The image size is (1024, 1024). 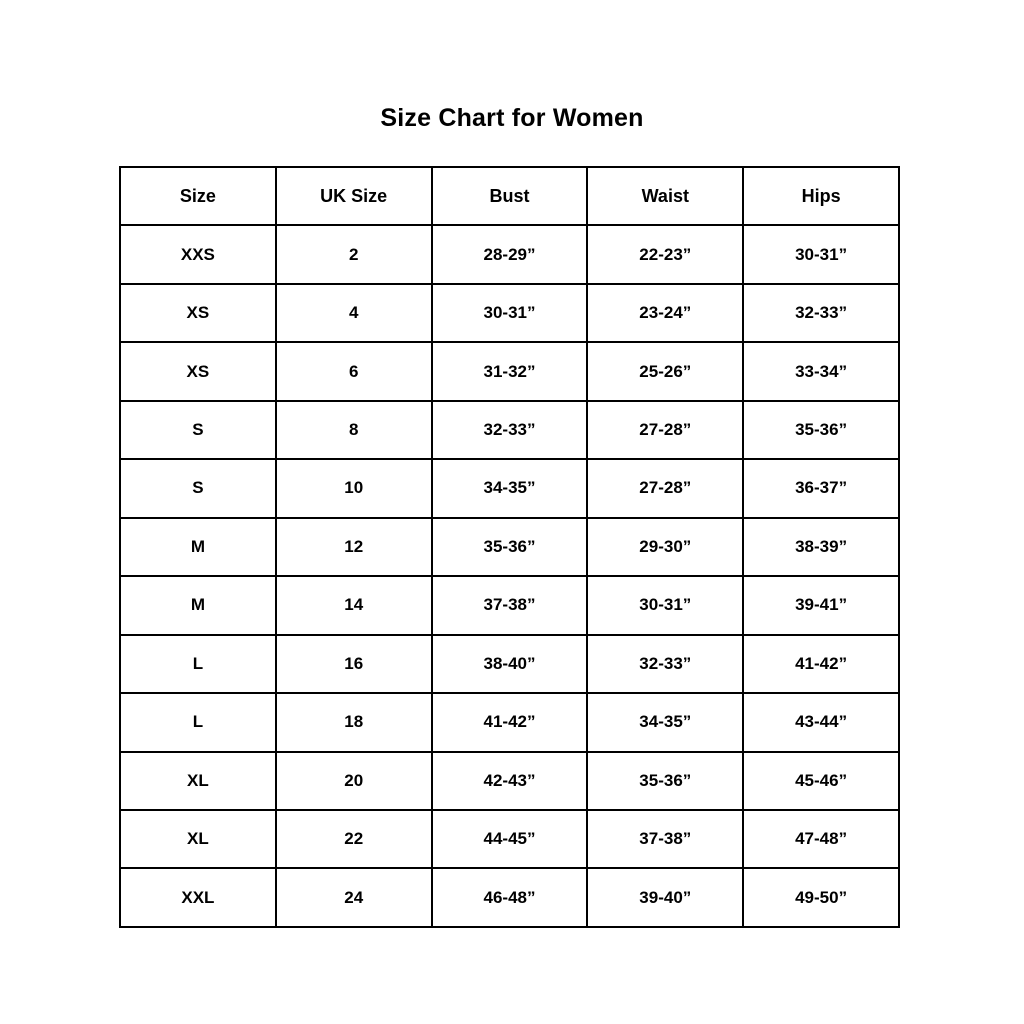 What do you see at coordinates (821, 547) in the screenshot?
I see `cell-hips: 38-39”` at bounding box center [821, 547].